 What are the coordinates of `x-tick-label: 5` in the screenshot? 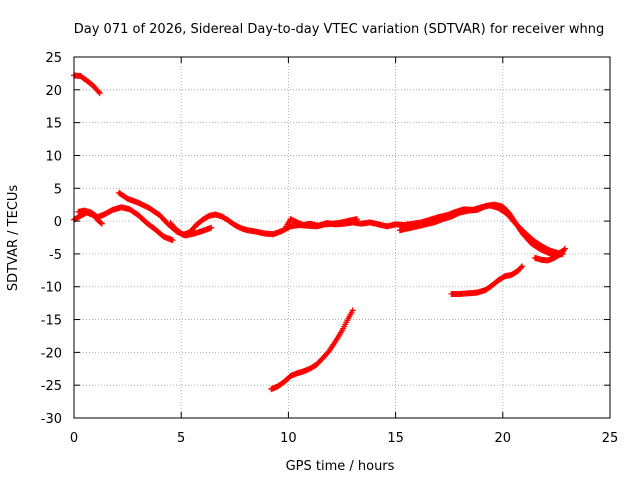 It's located at (181, 438).